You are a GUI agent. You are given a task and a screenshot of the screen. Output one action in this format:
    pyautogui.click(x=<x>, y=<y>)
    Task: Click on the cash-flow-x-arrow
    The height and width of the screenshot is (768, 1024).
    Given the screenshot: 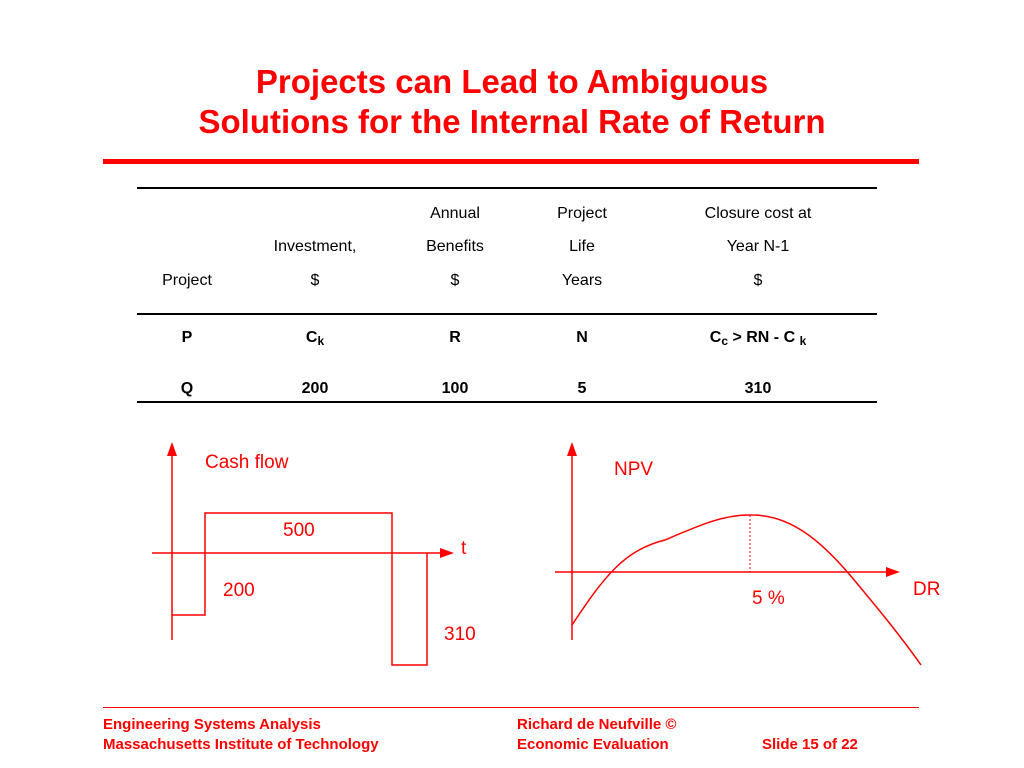 What is the action you would take?
    pyautogui.click(x=447, y=553)
    